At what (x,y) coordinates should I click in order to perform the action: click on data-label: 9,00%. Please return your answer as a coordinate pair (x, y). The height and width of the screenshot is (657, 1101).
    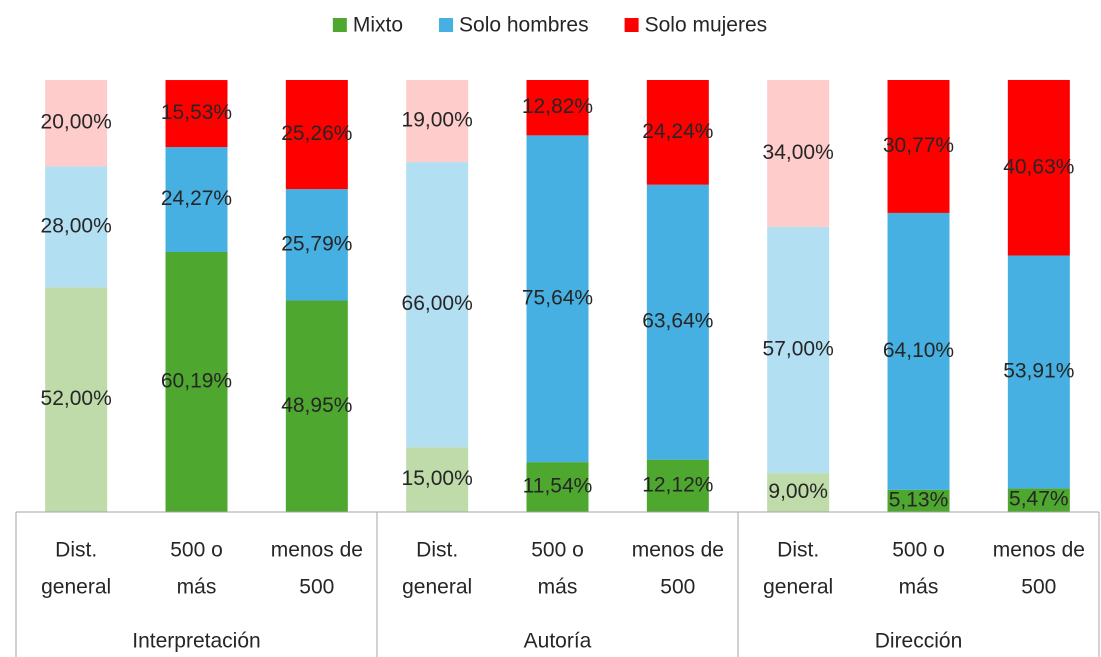
    Looking at the image, I should click on (798, 491).